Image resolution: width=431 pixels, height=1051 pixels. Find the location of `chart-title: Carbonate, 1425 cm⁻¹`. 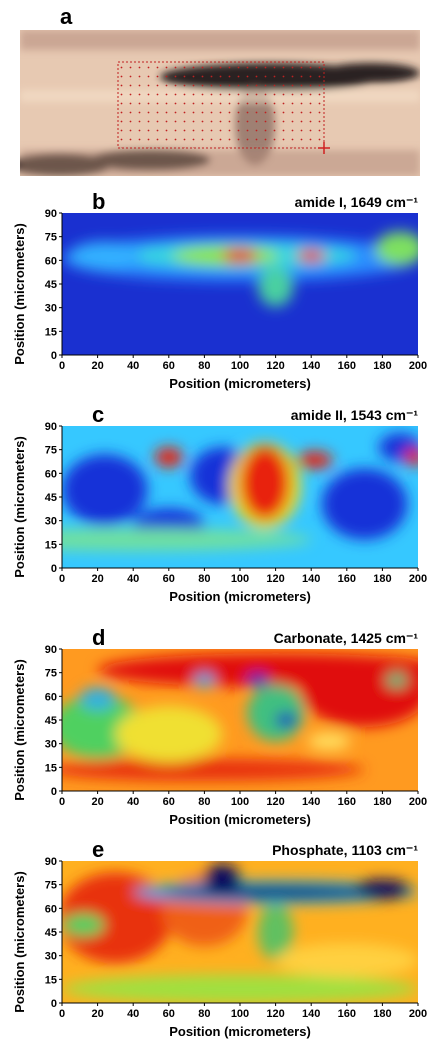

chart-title: Carbonate, 1425 cm⁻¹ is located at coordinates (346, 638).